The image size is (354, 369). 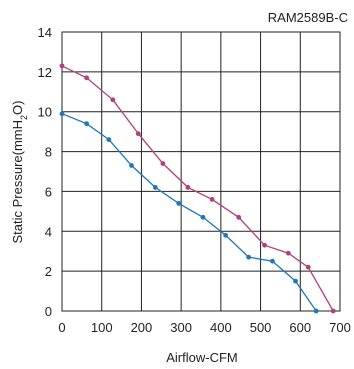 What do you see at coordinates (261, 327) in the screenshot?
I see `x-tick-label: 500` at bounding box center [261, 327].